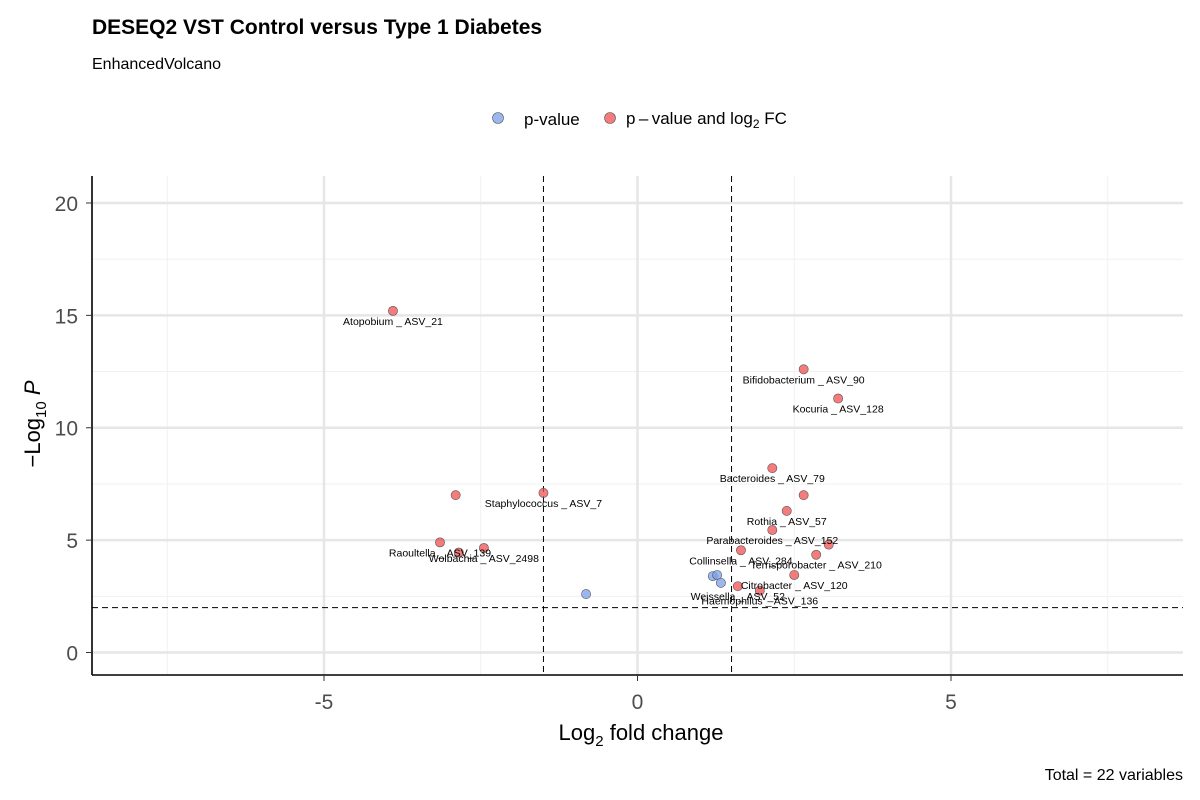  What do you see at coordinates (816, 566) in the screenshot?
I see `point-label-terrisporobacter-asv-210: Terrisporobacter _ ASV_210` at bounding box center [816, 566].